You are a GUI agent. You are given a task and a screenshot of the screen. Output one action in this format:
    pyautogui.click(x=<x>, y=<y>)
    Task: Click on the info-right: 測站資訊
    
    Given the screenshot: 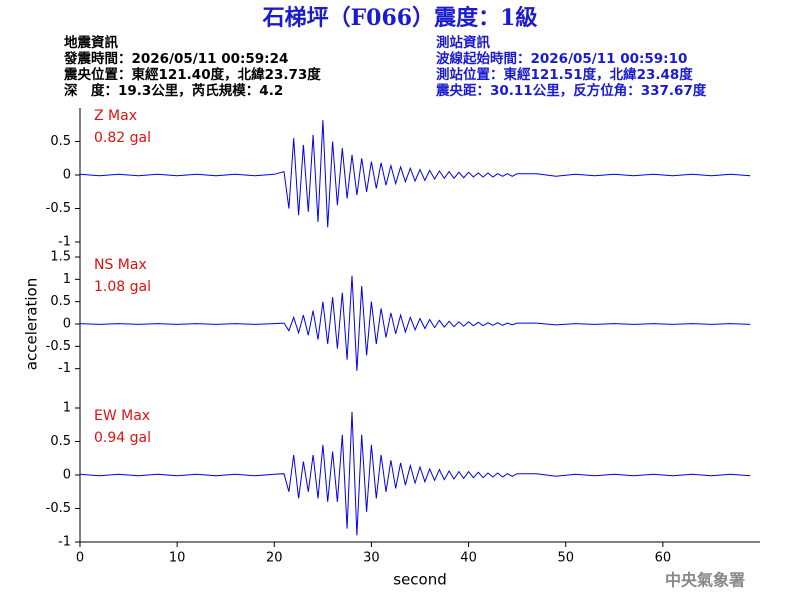 What is the action you would take?
    pyautogui.click(x=463, y=42)
    